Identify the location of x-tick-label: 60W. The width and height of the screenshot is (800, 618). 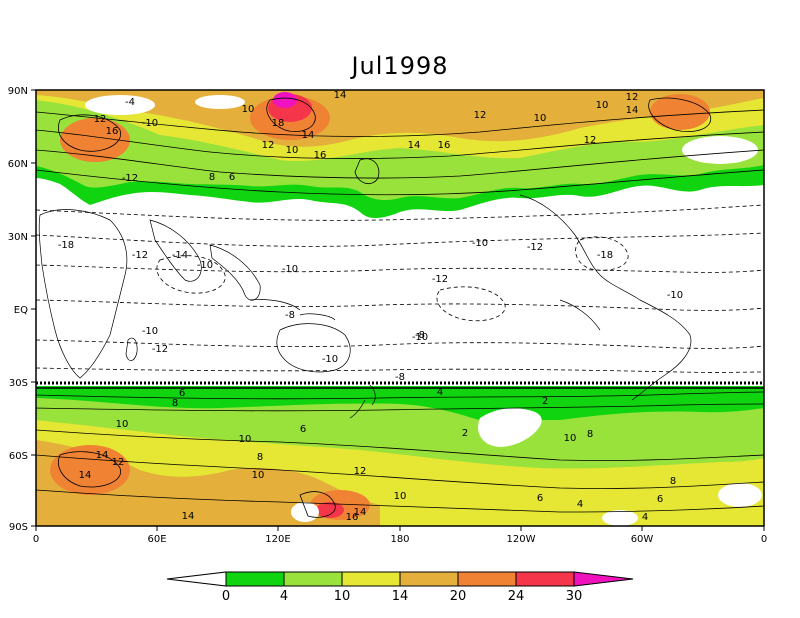
(642, 539).